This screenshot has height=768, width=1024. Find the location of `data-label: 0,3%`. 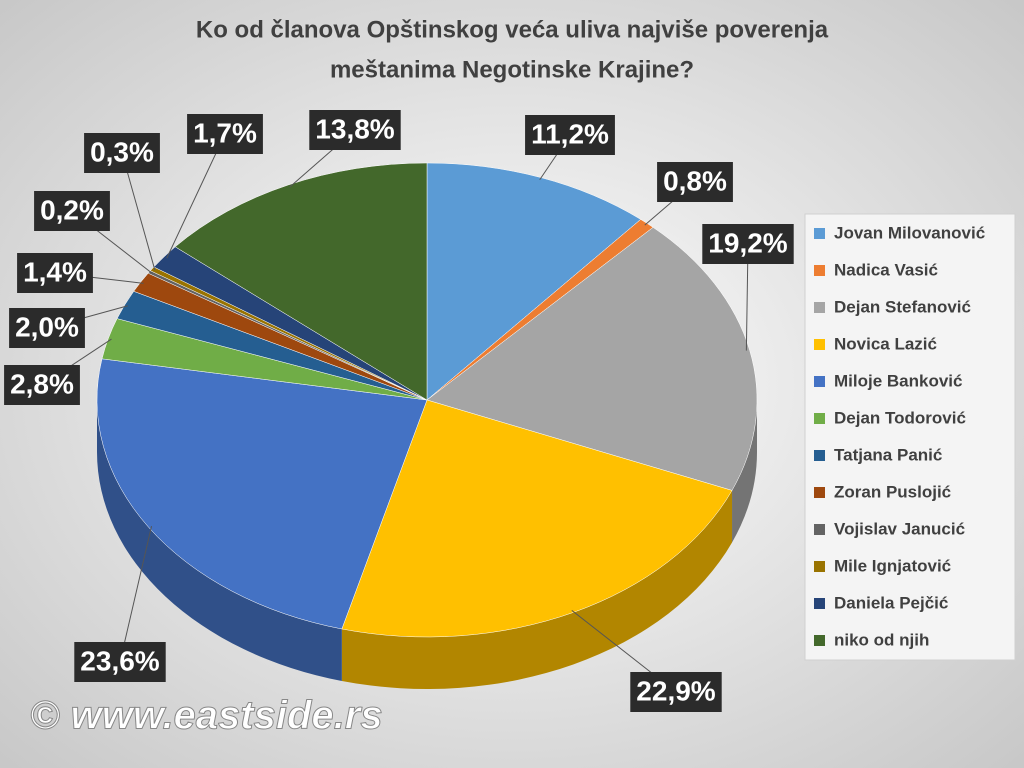

data-label: 0,3% is located at coordinates (122, 151).